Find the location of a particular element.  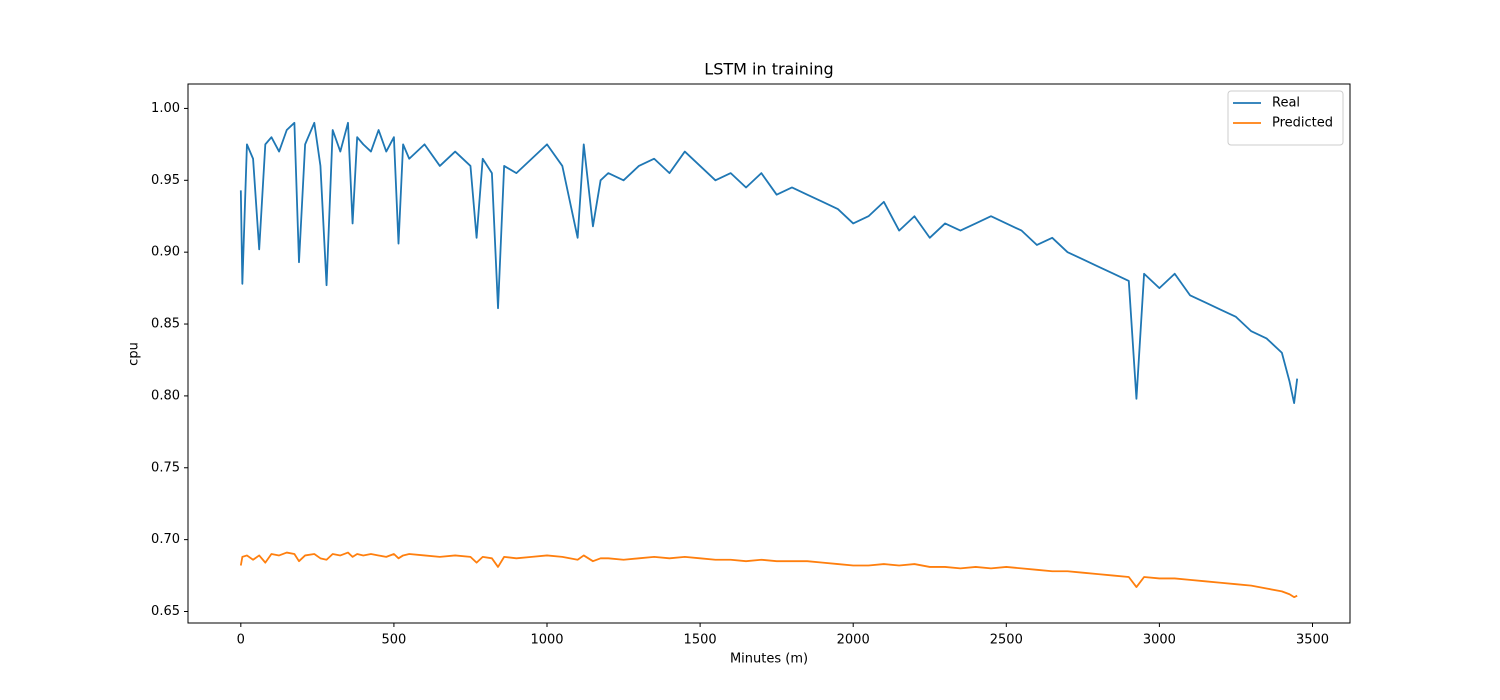

data-line is located at coordinates (768, 575).